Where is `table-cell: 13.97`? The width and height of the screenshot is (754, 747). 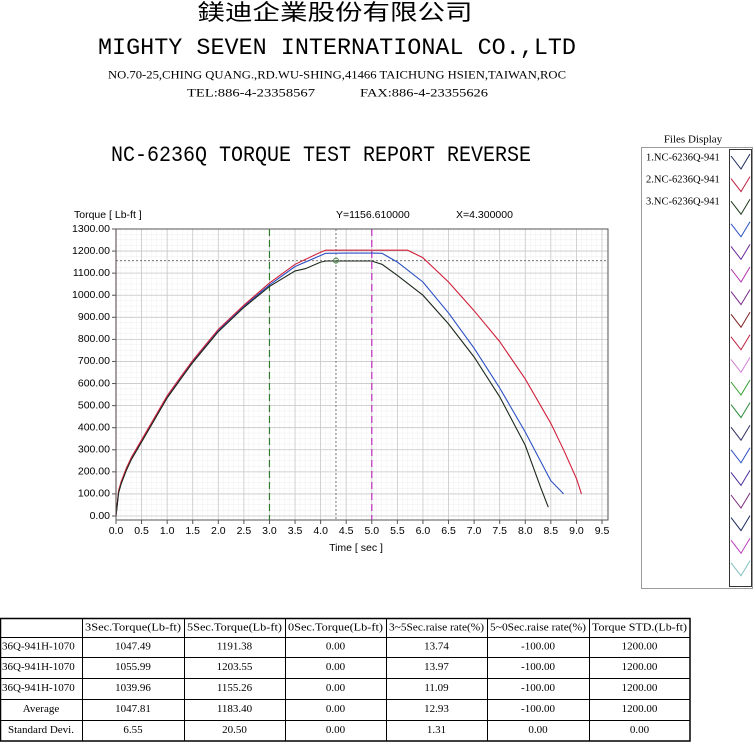
table-cell: 13.97 is located at coordinates (436, 667).